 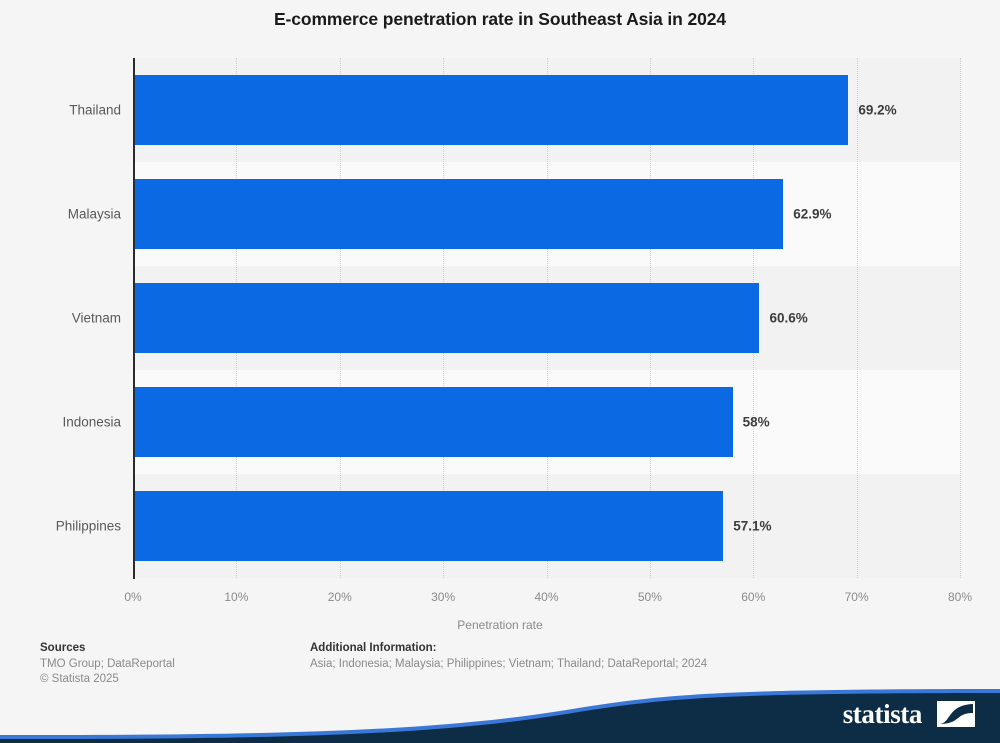 I want to click on logo-wave-graphic, so click(x=500, y=716).